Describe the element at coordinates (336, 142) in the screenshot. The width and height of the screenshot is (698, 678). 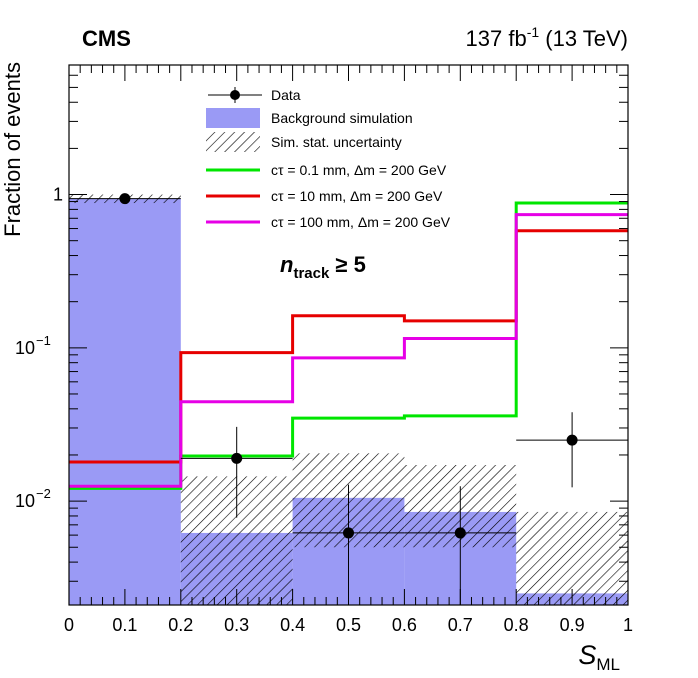
I see `legend-uncertainty-label: Sim. stat. uncertainty` at that location.